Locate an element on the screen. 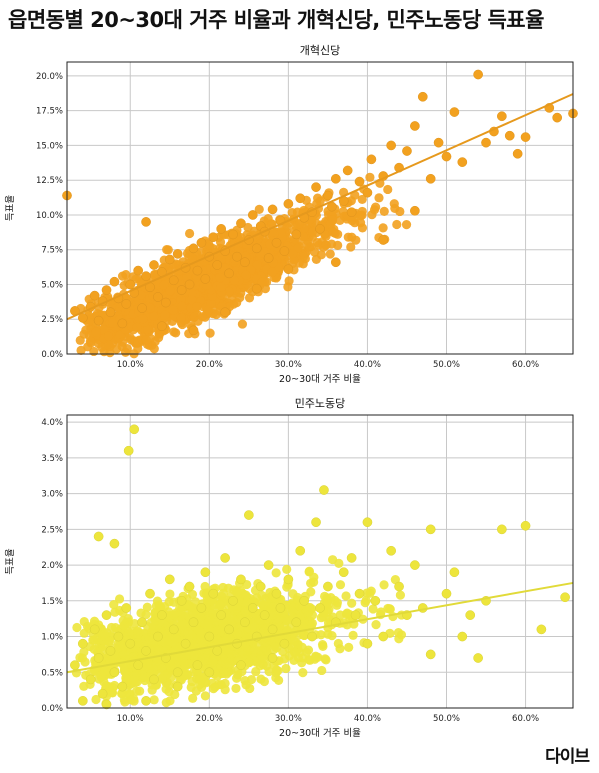  chart-title: 개혁신당 is located at coordinates (320, 50).